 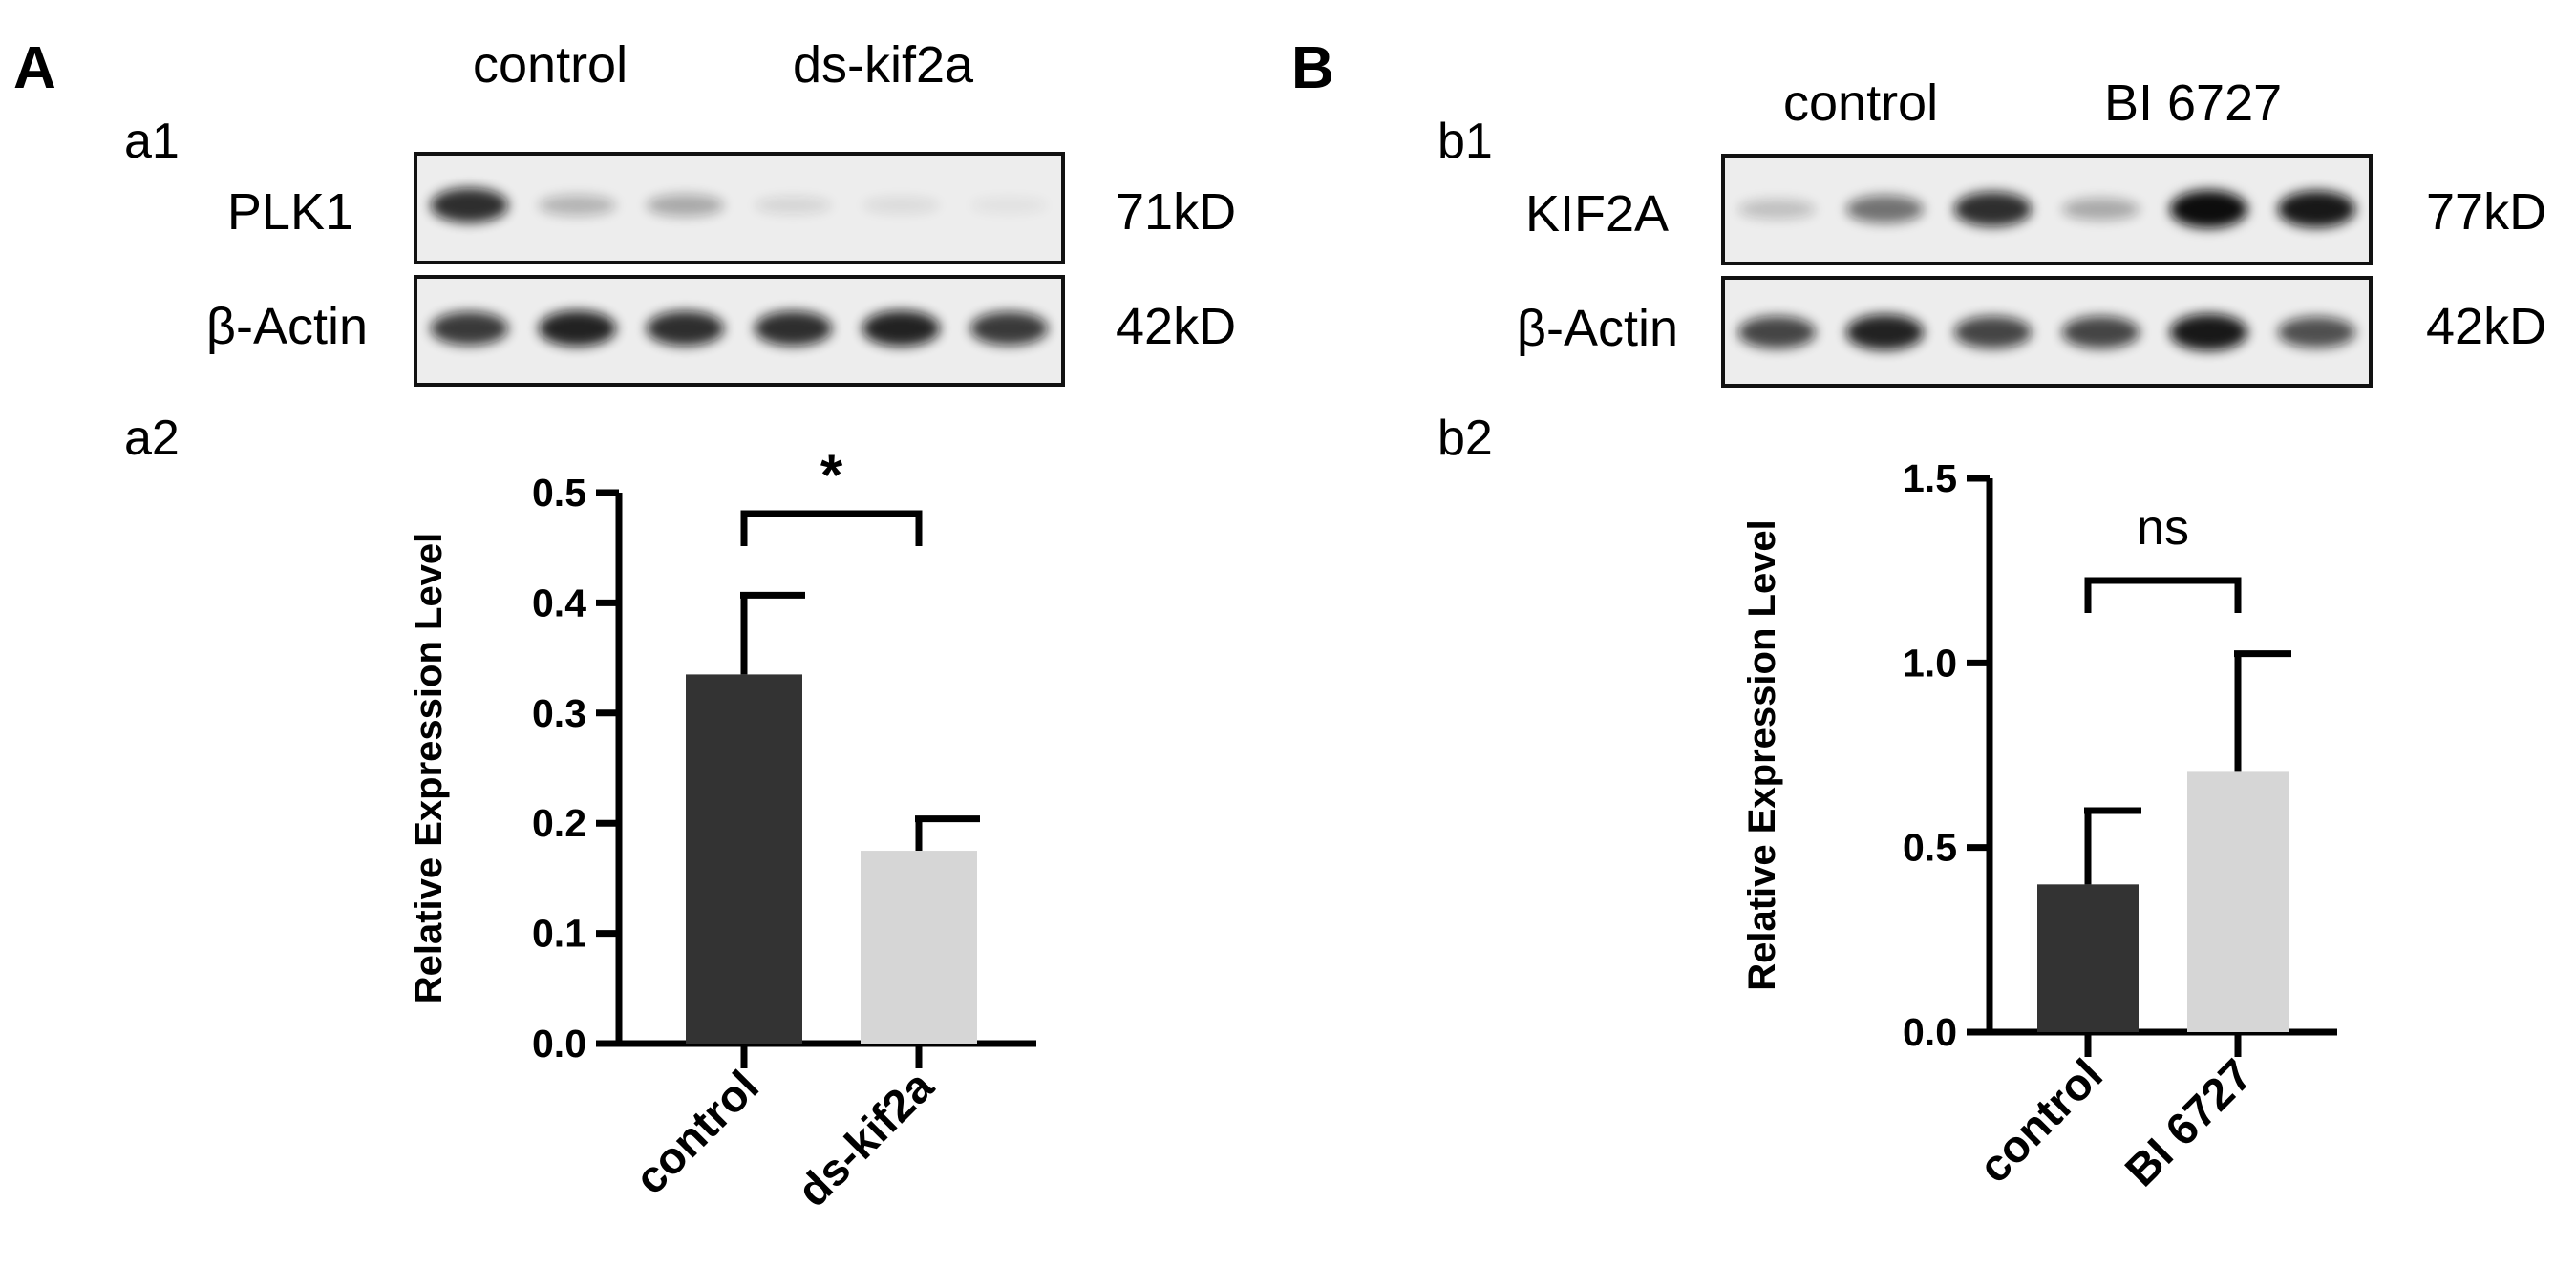 I want to click on blot-a-group-treatment: ds-kif2a, so click(x=883, y=65).